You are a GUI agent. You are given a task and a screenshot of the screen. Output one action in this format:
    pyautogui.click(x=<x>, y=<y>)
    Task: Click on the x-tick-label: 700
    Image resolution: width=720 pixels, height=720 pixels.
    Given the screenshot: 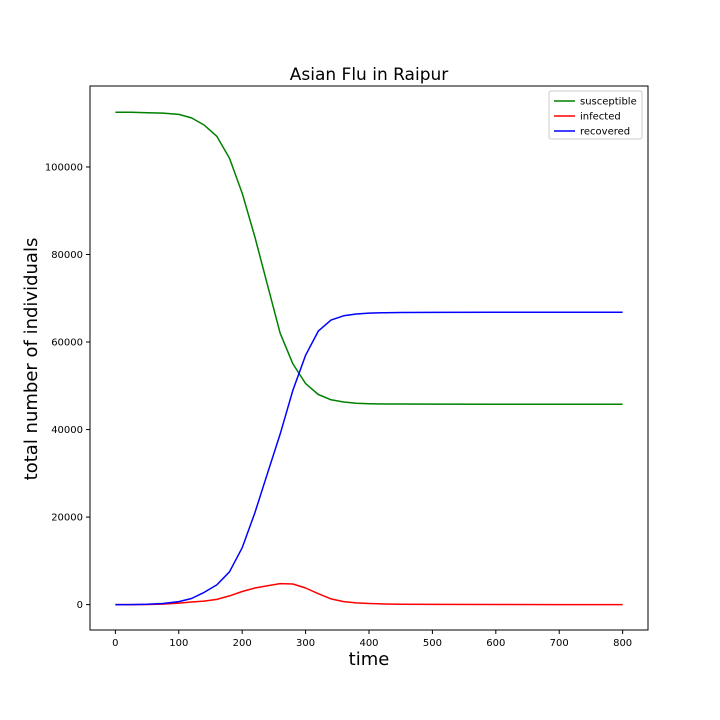 What is the action you would take?
    pyautogui.click(x=559, y=643)
    